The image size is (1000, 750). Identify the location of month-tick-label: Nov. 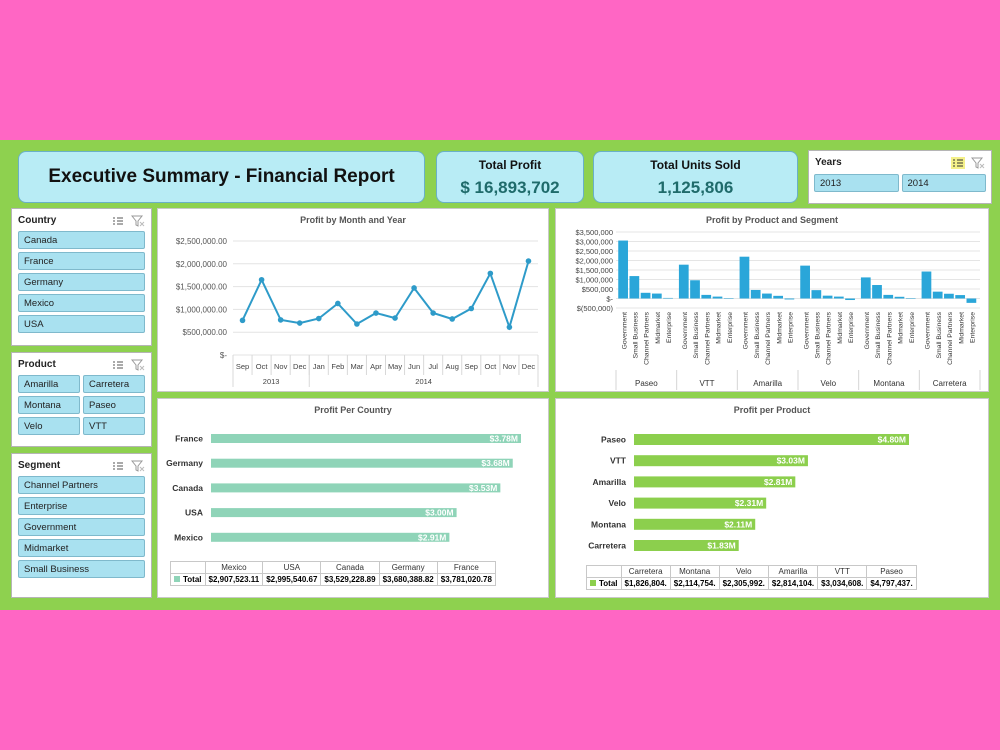
(281, 366).